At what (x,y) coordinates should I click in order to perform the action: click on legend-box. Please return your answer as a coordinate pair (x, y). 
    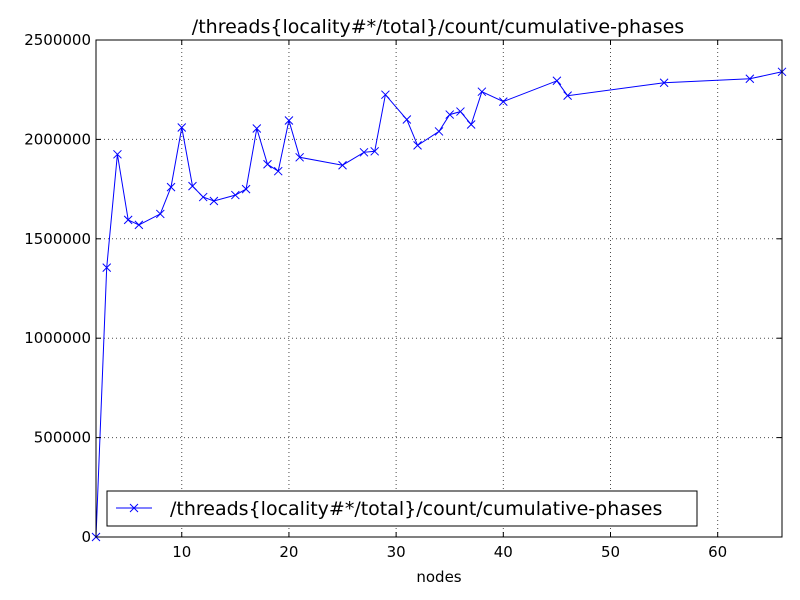
    Looking at the image, I should click on (402, 508).